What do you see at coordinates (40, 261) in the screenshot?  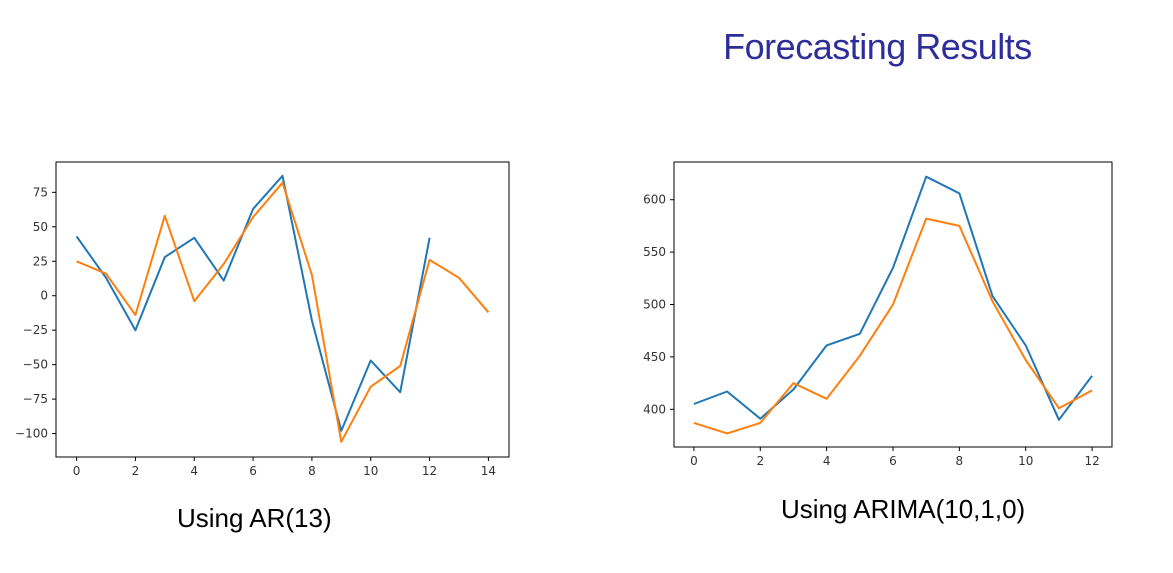 I see `y-tick-label: 25` at bounding box center [40, 261].